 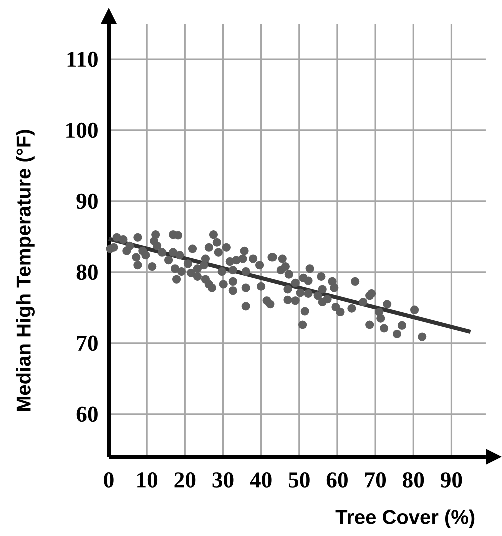 I want to click on y-tick-label: 100, so click(x=82, y=130).